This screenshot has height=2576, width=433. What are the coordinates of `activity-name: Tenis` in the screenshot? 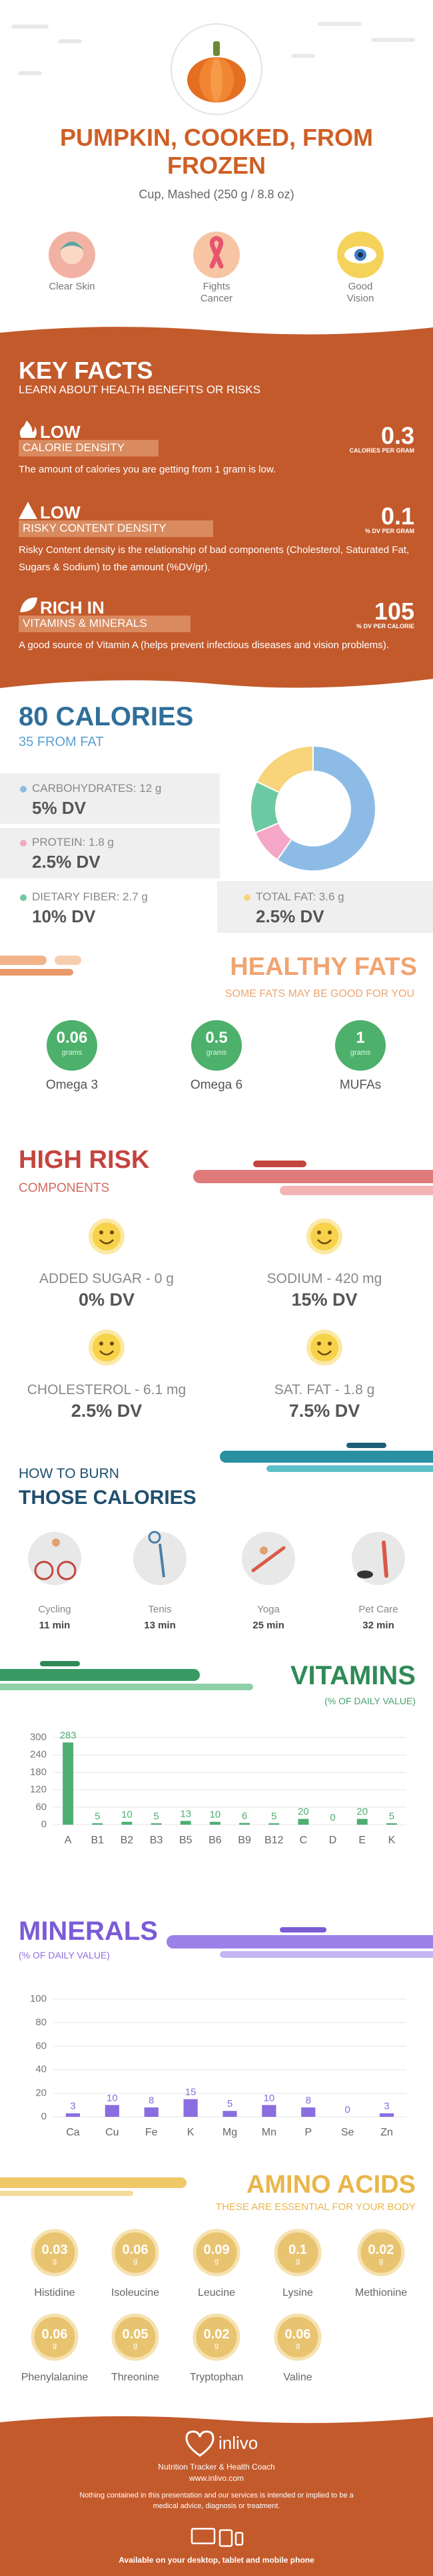 It's located at (160, 1610).